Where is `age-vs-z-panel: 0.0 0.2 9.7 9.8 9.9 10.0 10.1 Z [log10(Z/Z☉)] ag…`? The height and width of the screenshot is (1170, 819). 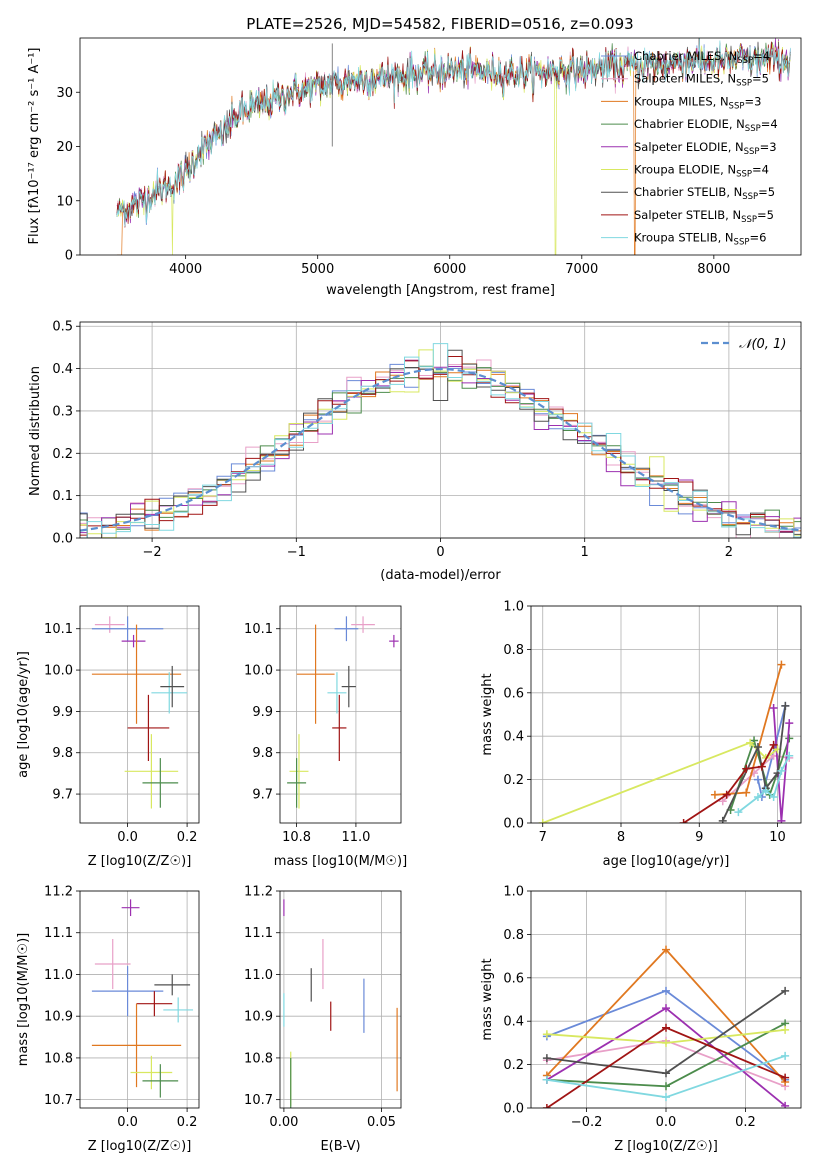 age-vs-z-panel: 0.0 0.2 9.7 9.8 9.9 10.0 10.1 Z [log10(Z/Z☉)] ag… is located at coordinates (108, 737).